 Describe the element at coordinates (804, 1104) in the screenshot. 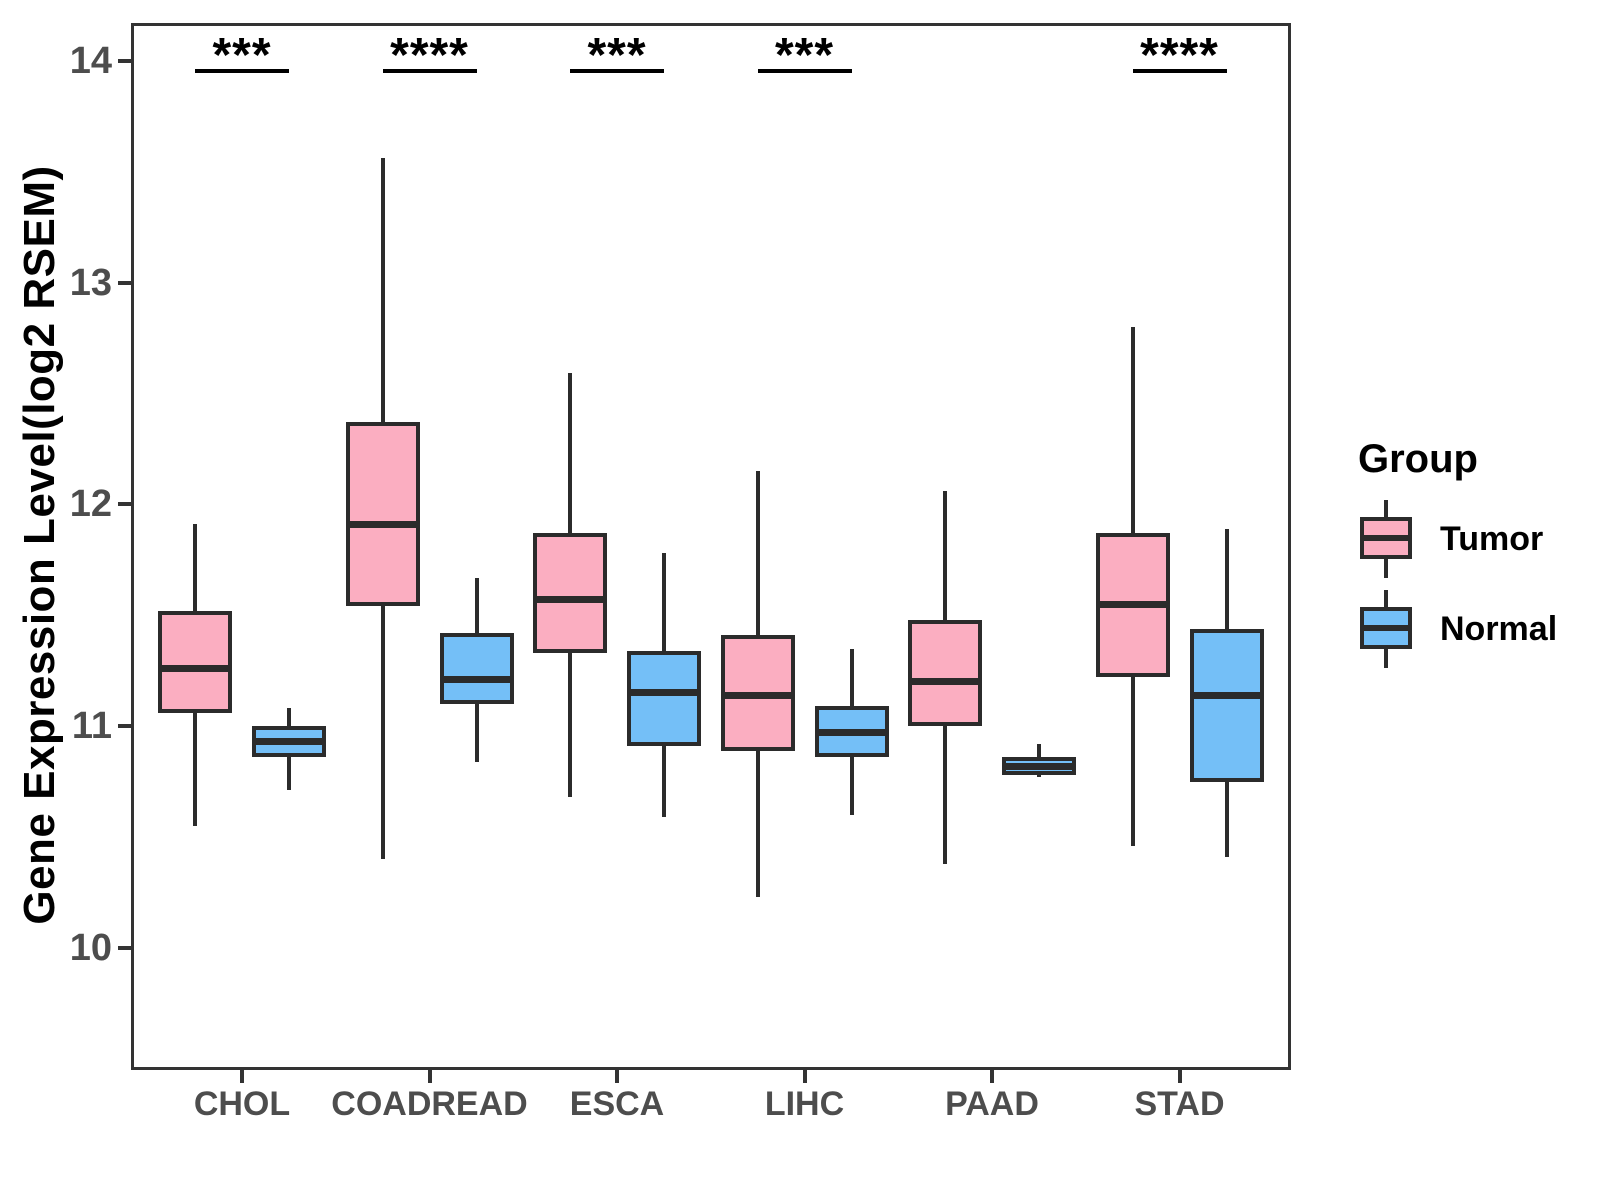

I see `x-tick-label: LIHC` at that location.